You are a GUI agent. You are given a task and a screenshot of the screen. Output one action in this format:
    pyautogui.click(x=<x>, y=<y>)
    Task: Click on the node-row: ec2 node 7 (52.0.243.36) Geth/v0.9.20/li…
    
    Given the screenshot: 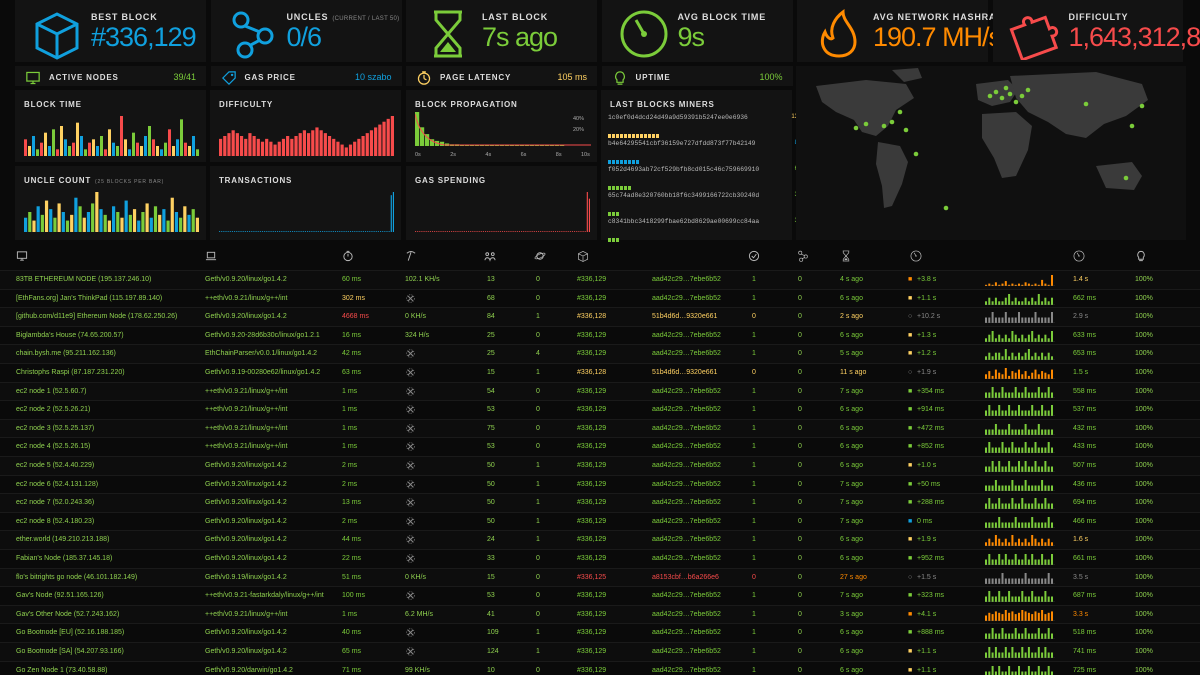 What is the action you would take?
    pyautogui.click(x=600, y=502)
    